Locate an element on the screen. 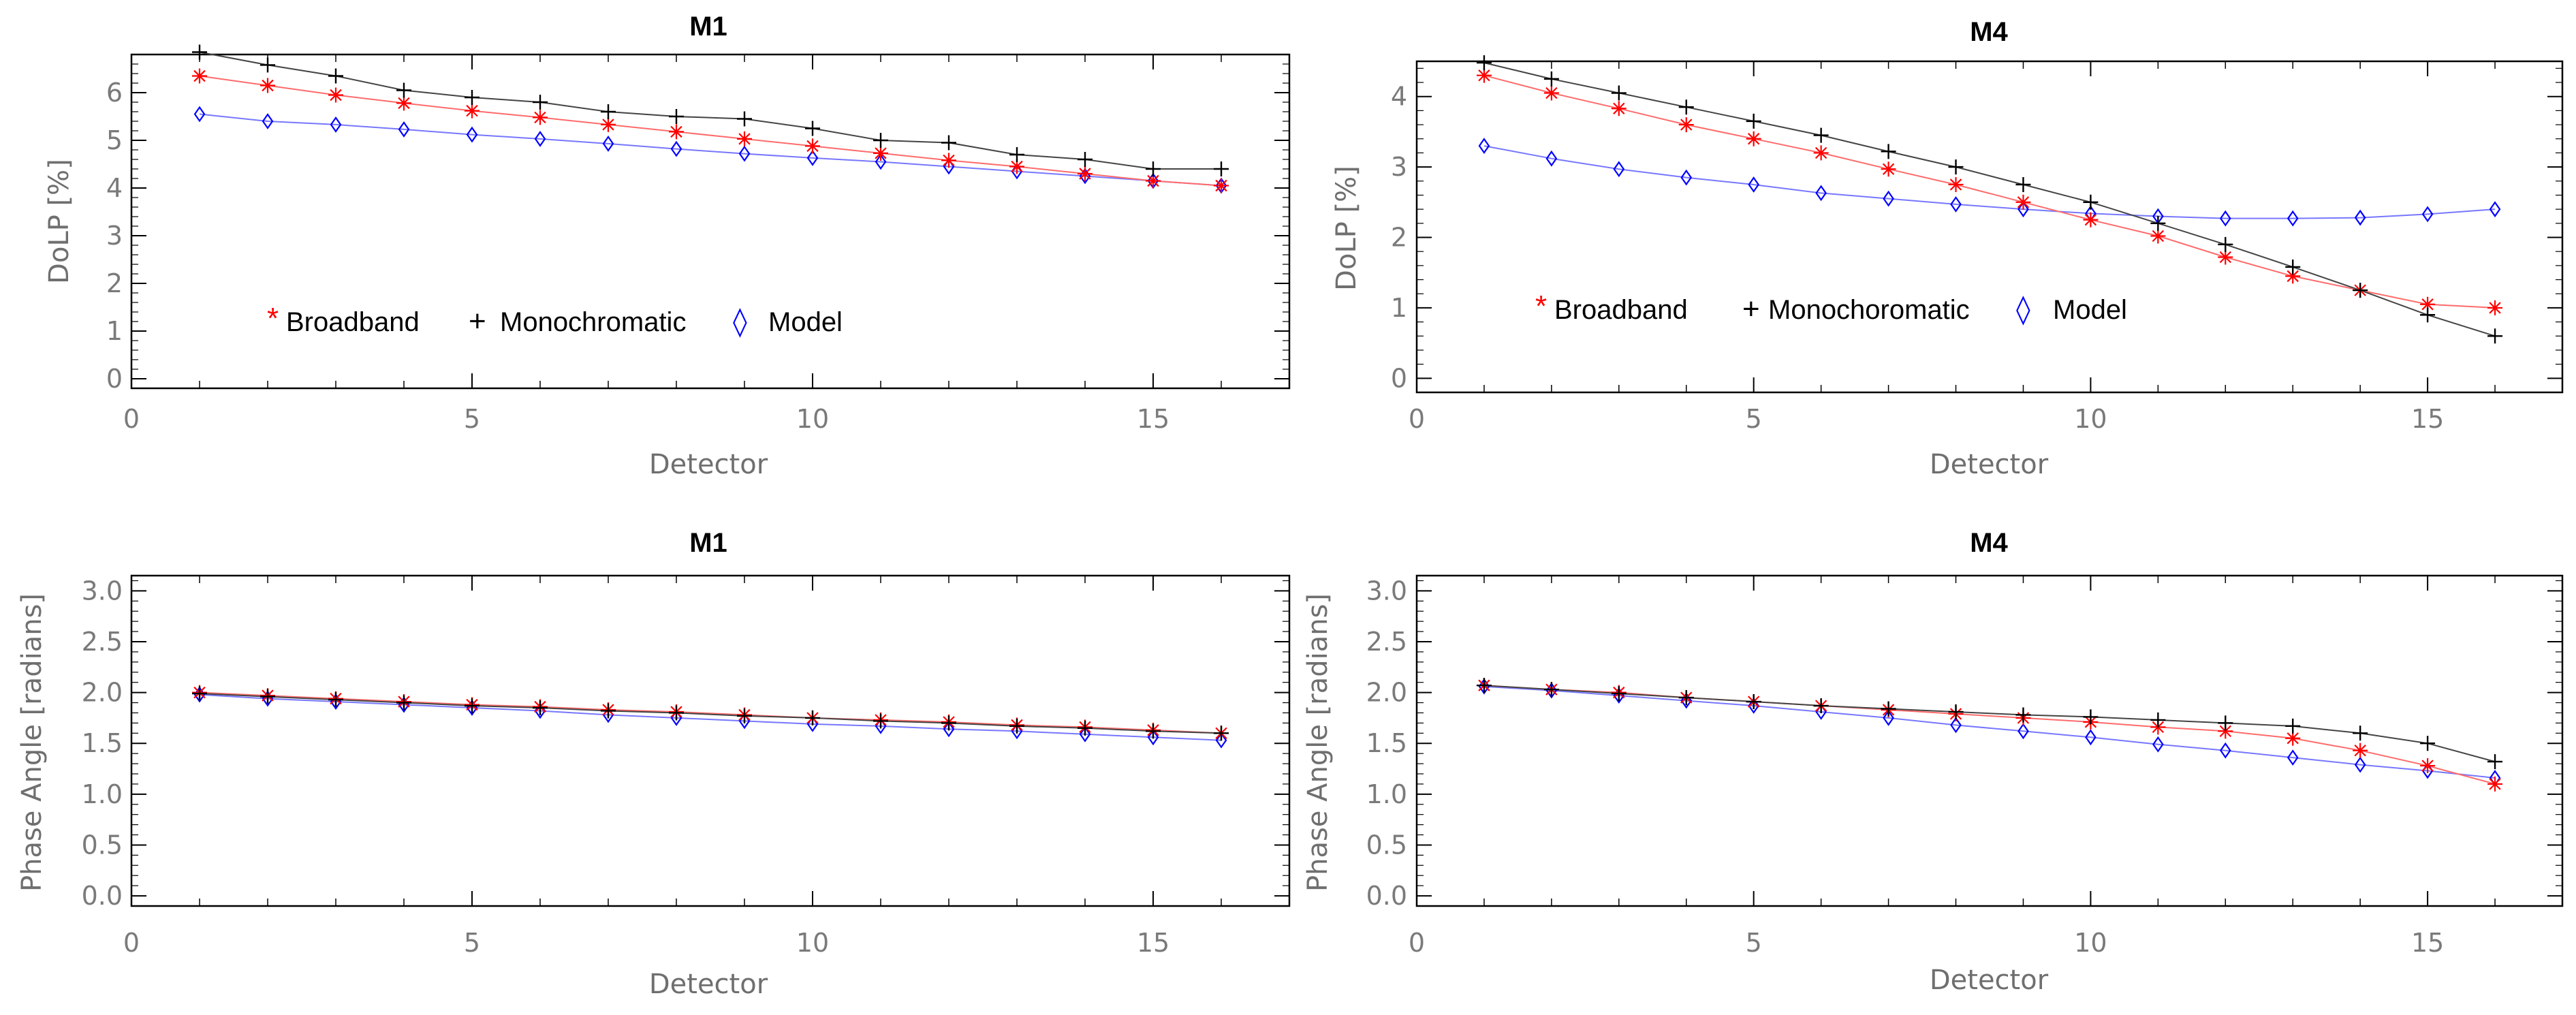 The image size is (2576, 1015). y-tick-label: 1.0 is located at coordinates (102, 794).